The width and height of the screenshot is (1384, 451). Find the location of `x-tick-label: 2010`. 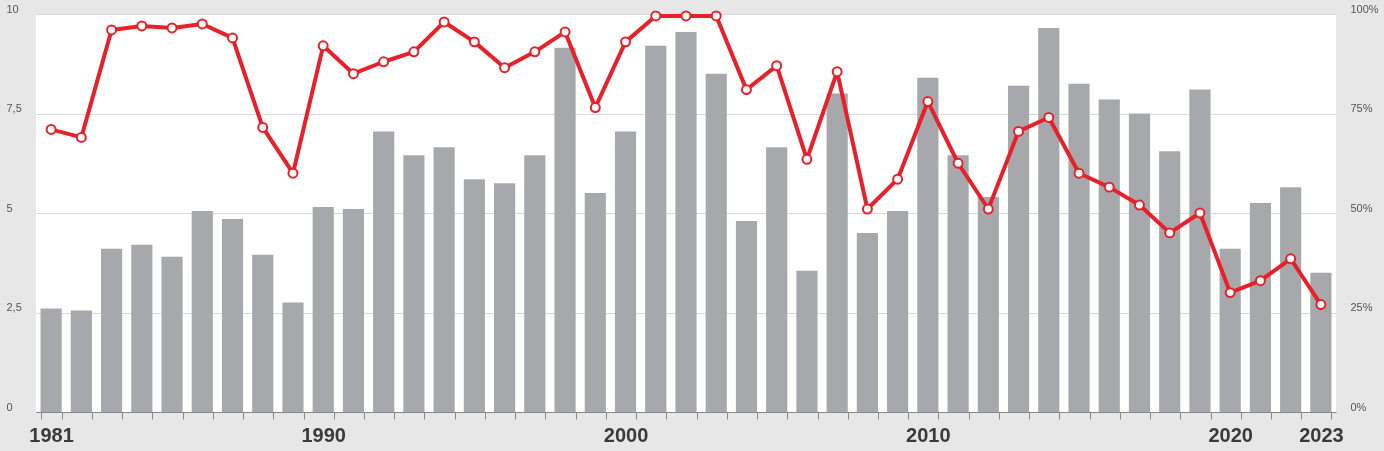

x-tick-label: 2010 is located at coordinates (928, 434).